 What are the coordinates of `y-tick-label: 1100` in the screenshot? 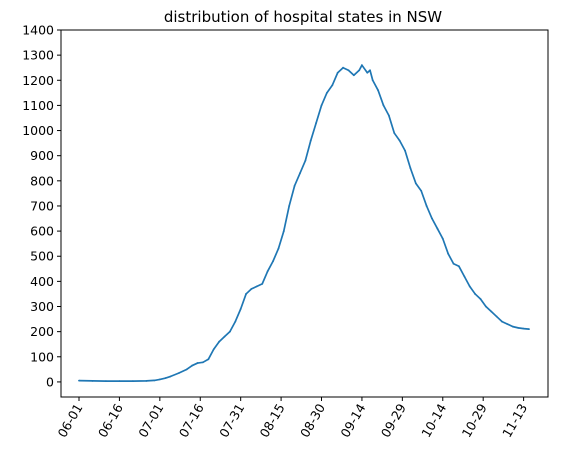 It's located at (38, 105).